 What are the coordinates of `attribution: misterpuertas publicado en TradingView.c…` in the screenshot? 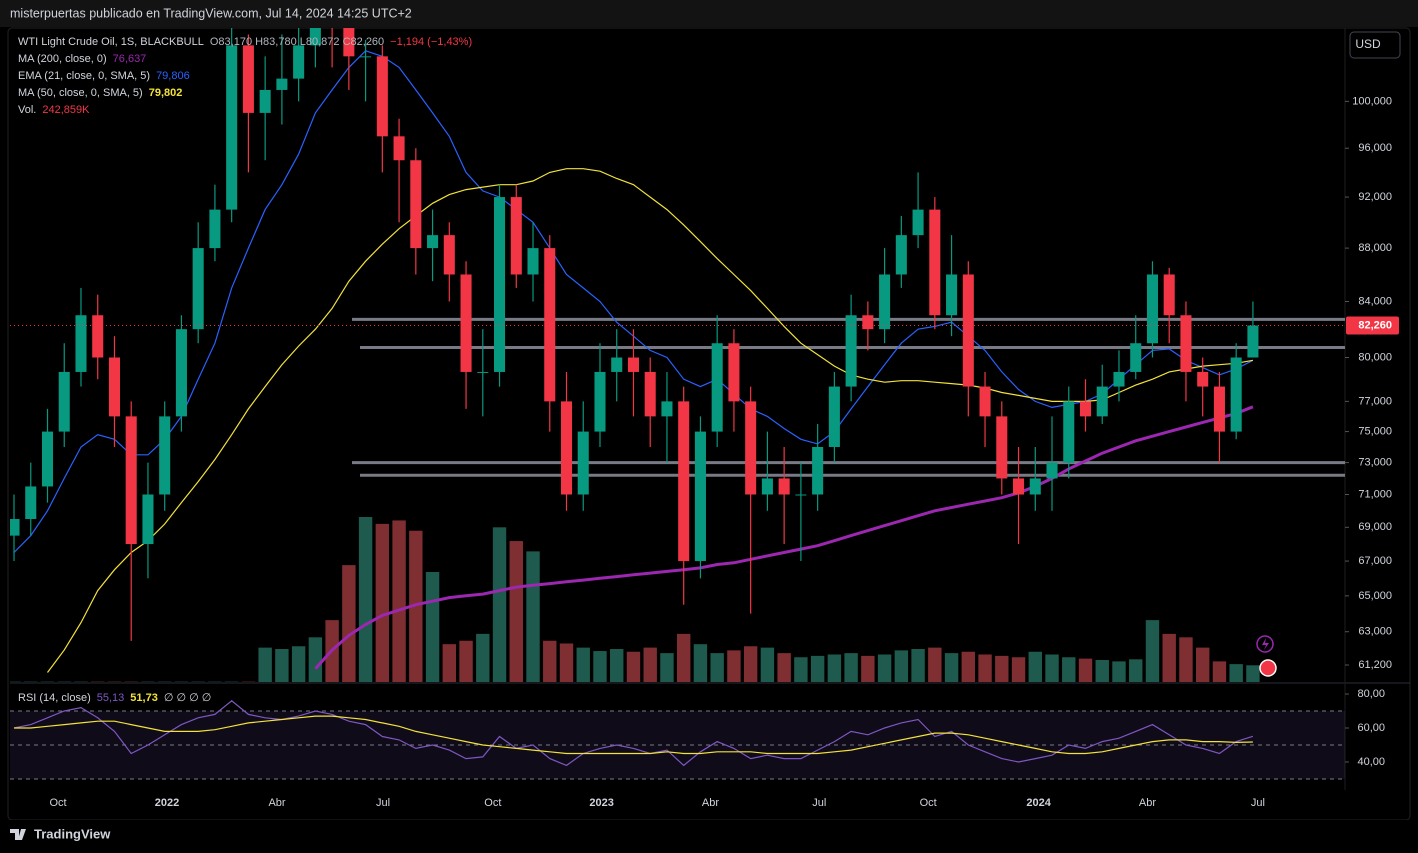 It's located at (211, 13).